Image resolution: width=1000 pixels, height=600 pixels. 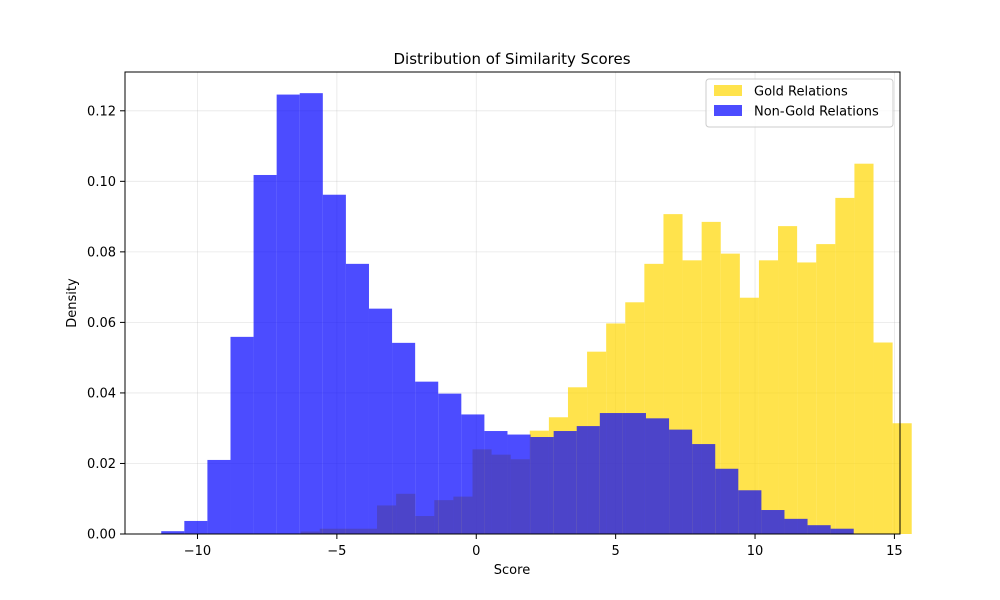 What do you see at coordinates (101, 535) in the screenshot?
I see `y-tick-label: 0.00` at bounding box center [101, 535].